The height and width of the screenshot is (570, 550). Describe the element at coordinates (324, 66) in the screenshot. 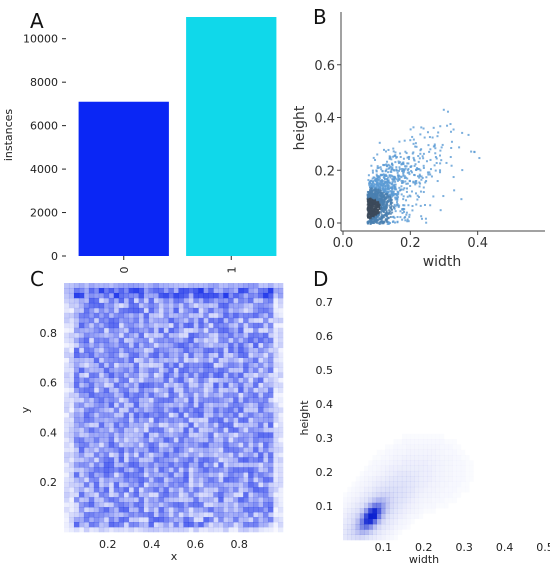

I see `y-tick-label-b-0.6: 0.6` at that location.